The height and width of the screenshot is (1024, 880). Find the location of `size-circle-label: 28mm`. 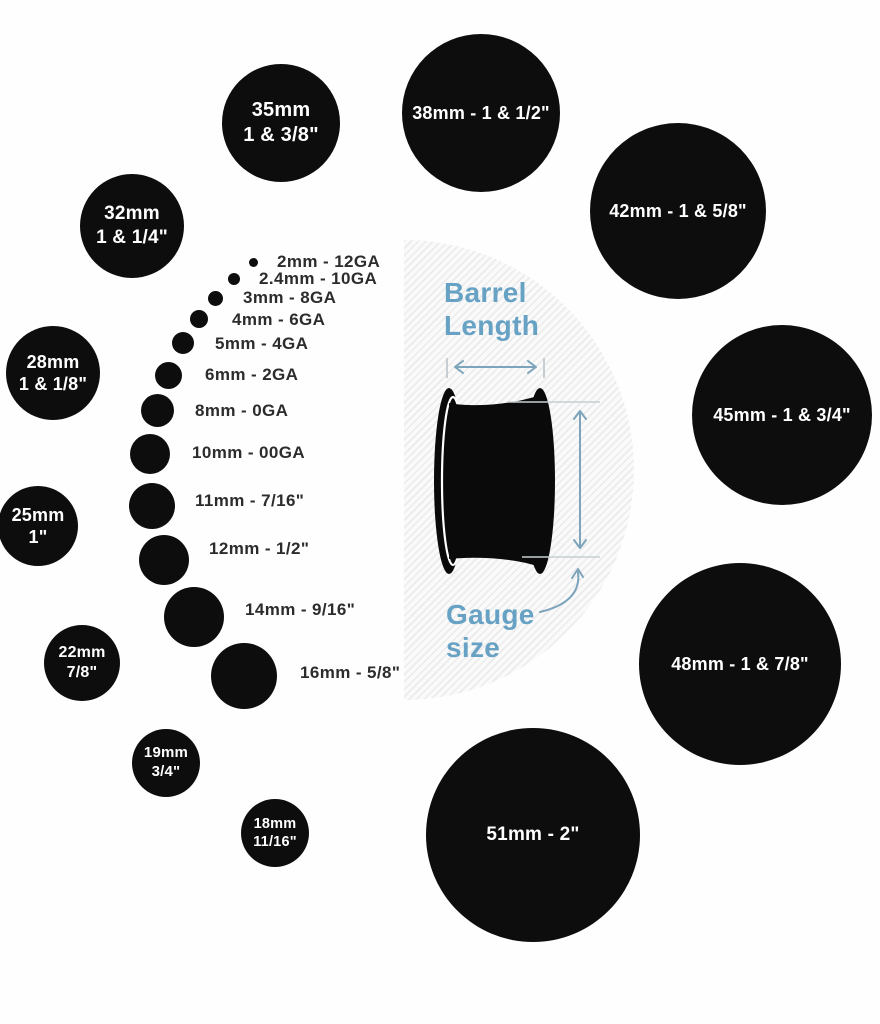

size-circle-label: 28mm is located at coordinates (53, 361).